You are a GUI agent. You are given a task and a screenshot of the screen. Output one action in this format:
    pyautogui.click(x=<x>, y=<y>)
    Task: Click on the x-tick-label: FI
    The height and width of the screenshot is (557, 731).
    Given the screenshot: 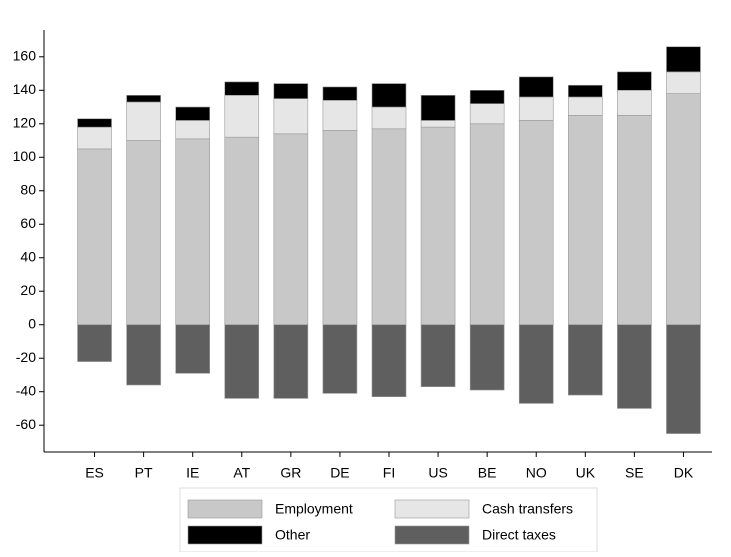 What is the action you would take?
    pyautogui.click(x=389, y=473)
    